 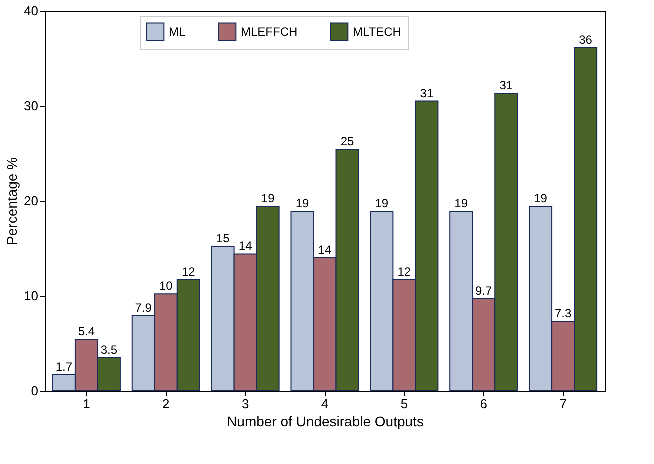 What do you see at coordinates (31, 201) in the screenshot?
I see `y-tick-label: 20` at bounding box center [31, 201].